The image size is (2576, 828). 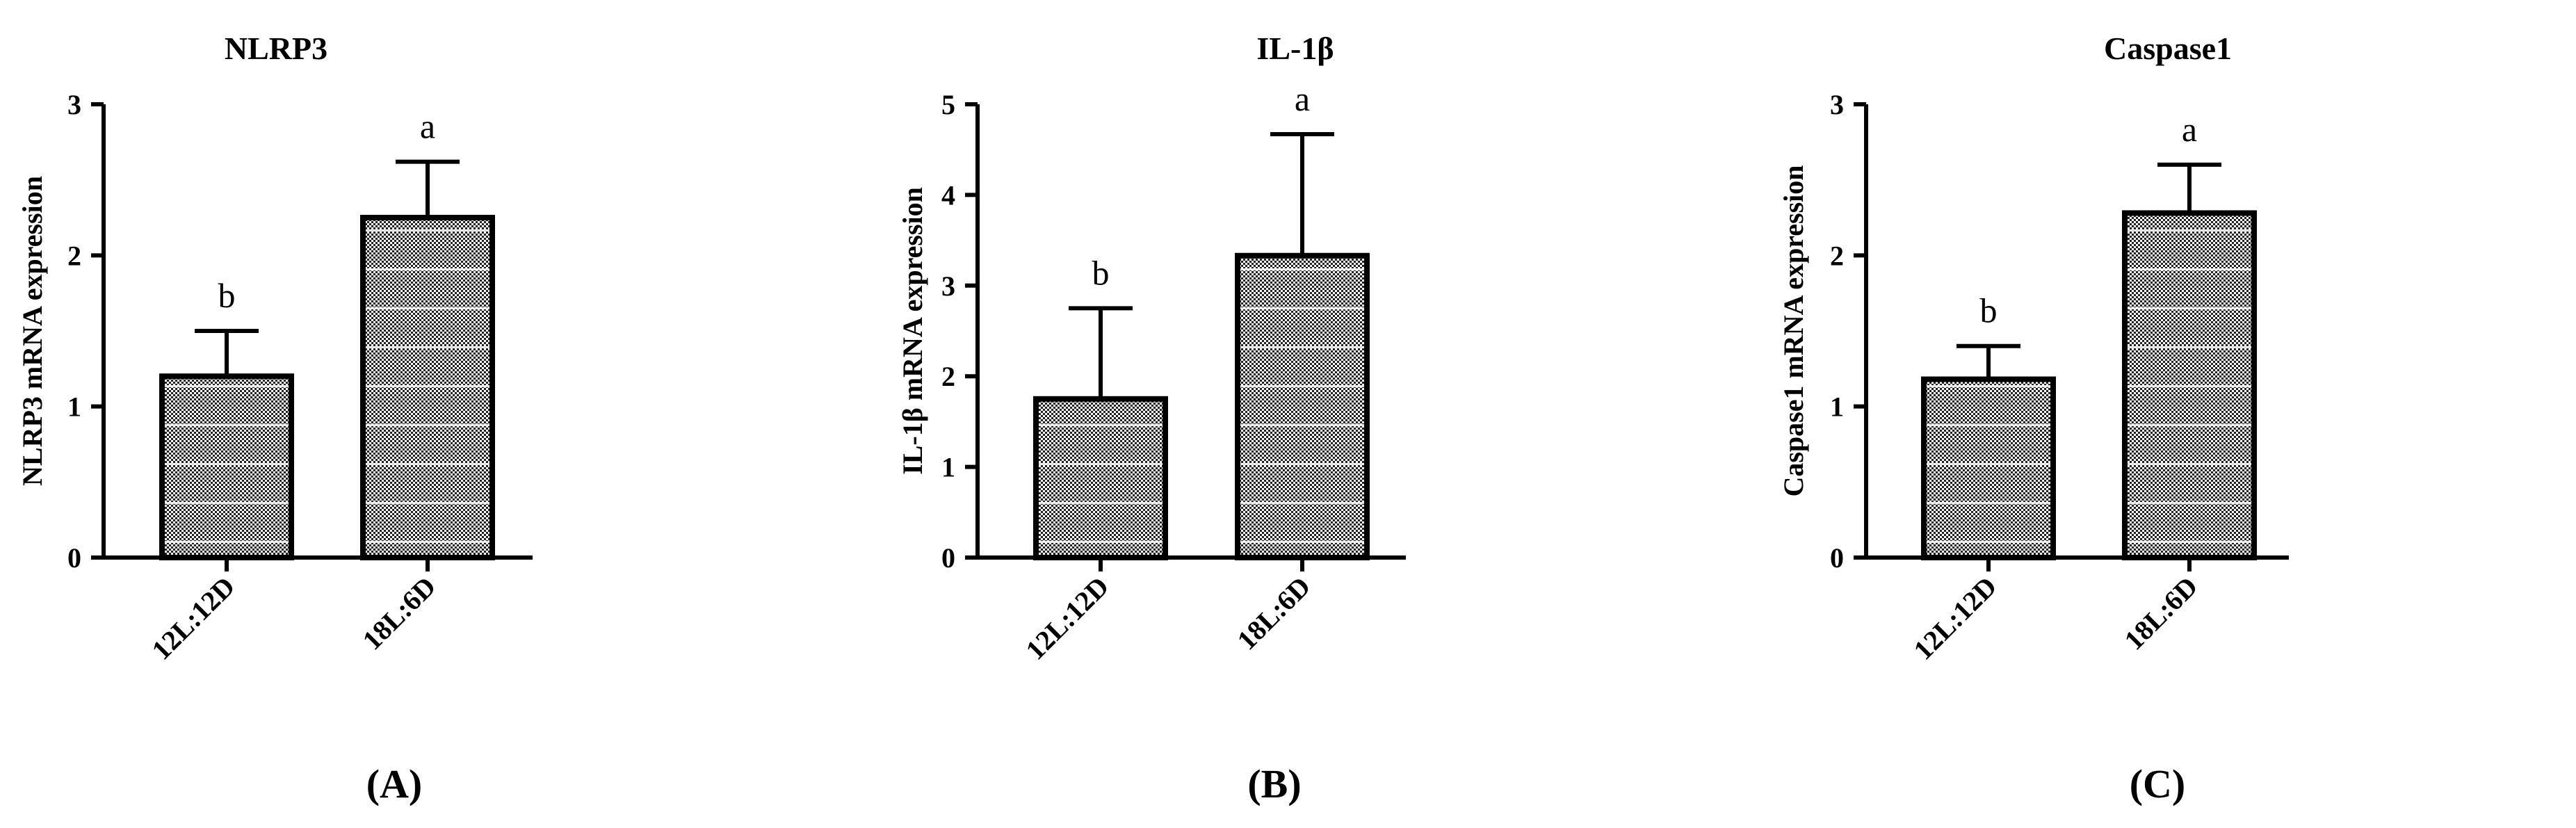 I want to click on panel-c-title: Caspase1, so click(x=2168, y=48).